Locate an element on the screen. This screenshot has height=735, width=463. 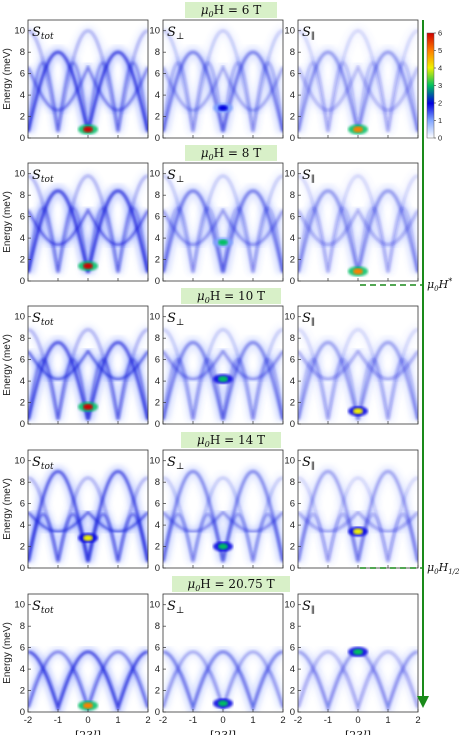
column-label: S⊥ is located at coordinates (175, 33).